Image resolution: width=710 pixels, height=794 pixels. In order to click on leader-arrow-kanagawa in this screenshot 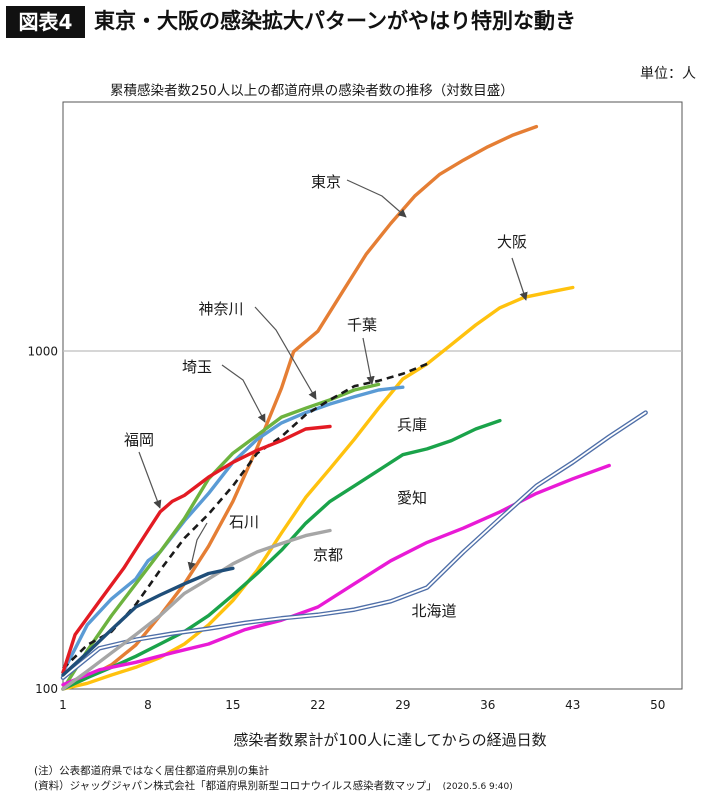, I will do `click(285, 353)`.